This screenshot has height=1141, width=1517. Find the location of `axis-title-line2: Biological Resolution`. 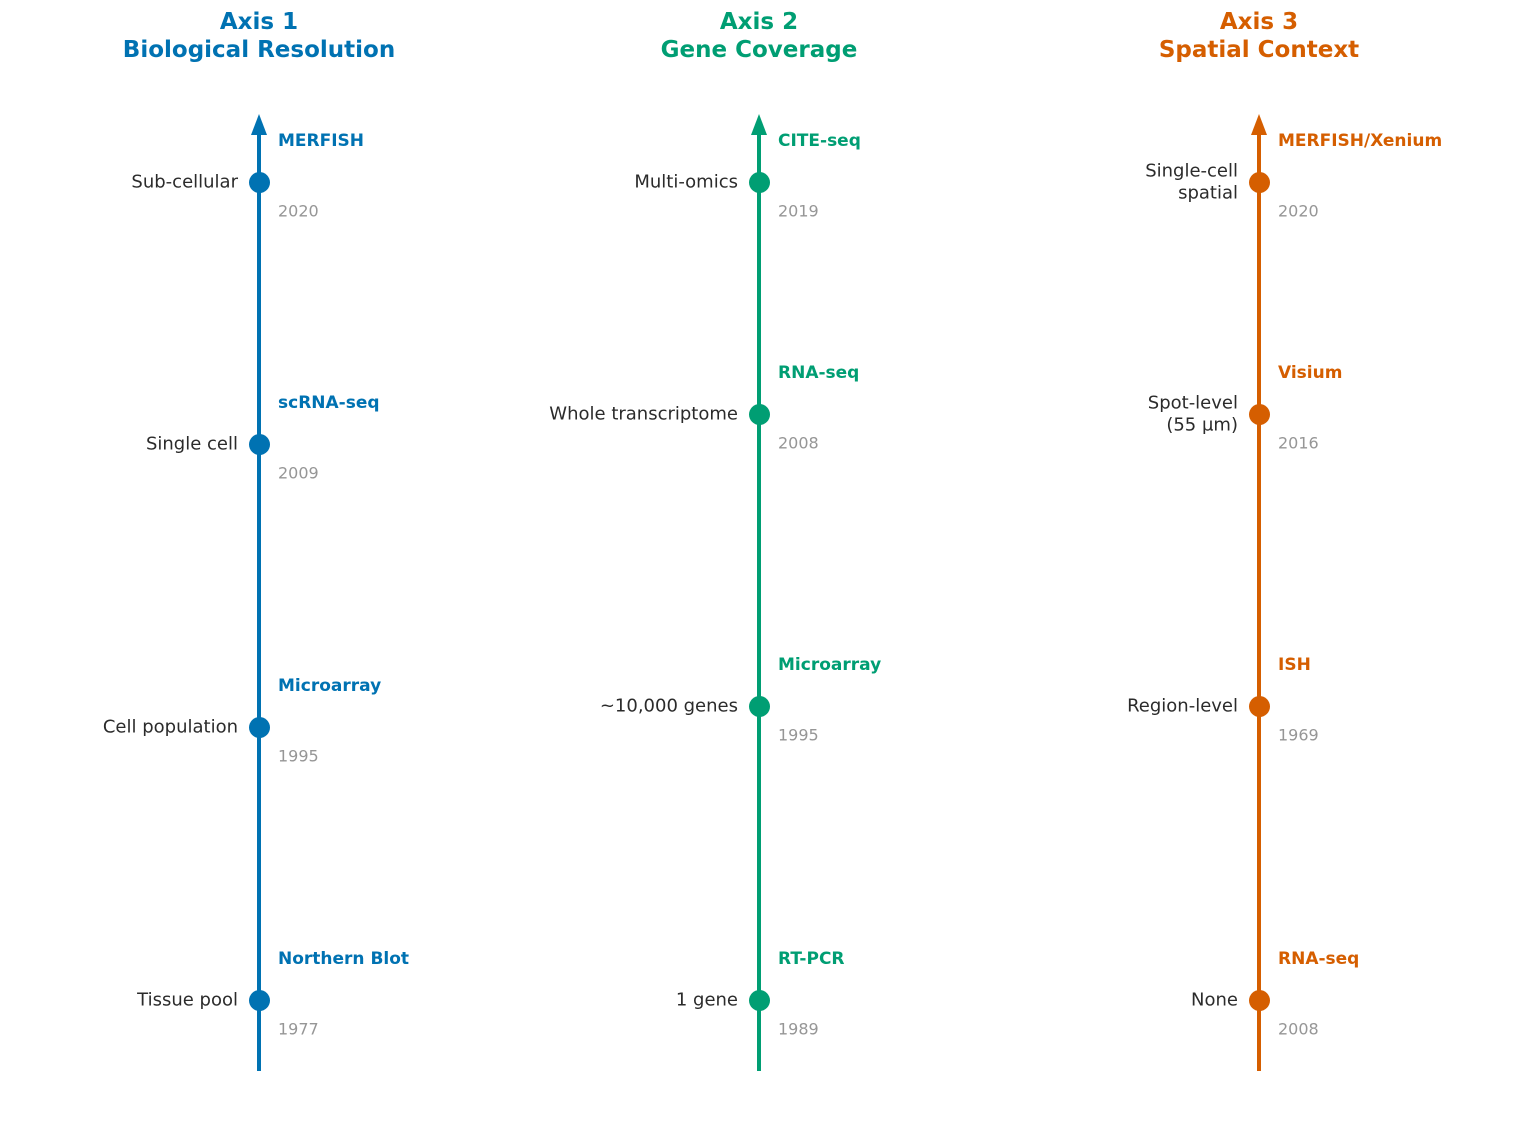

axis-title-line2: Biological Resolution is located at coordinates (259, 49).